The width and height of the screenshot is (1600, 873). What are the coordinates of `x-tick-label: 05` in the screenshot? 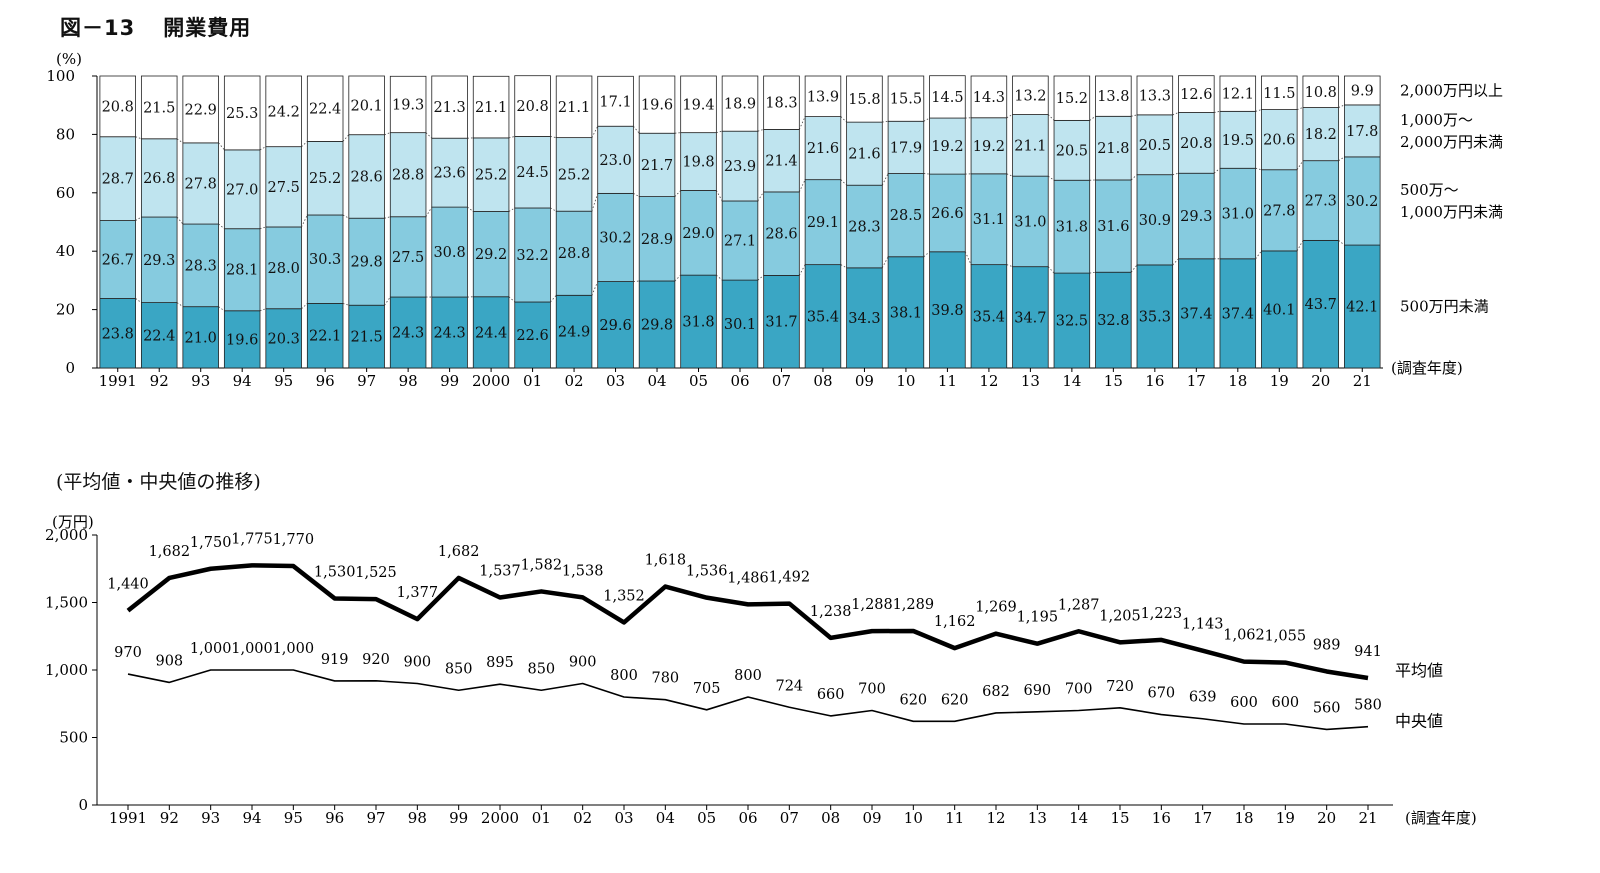 It's located at (698, 381).